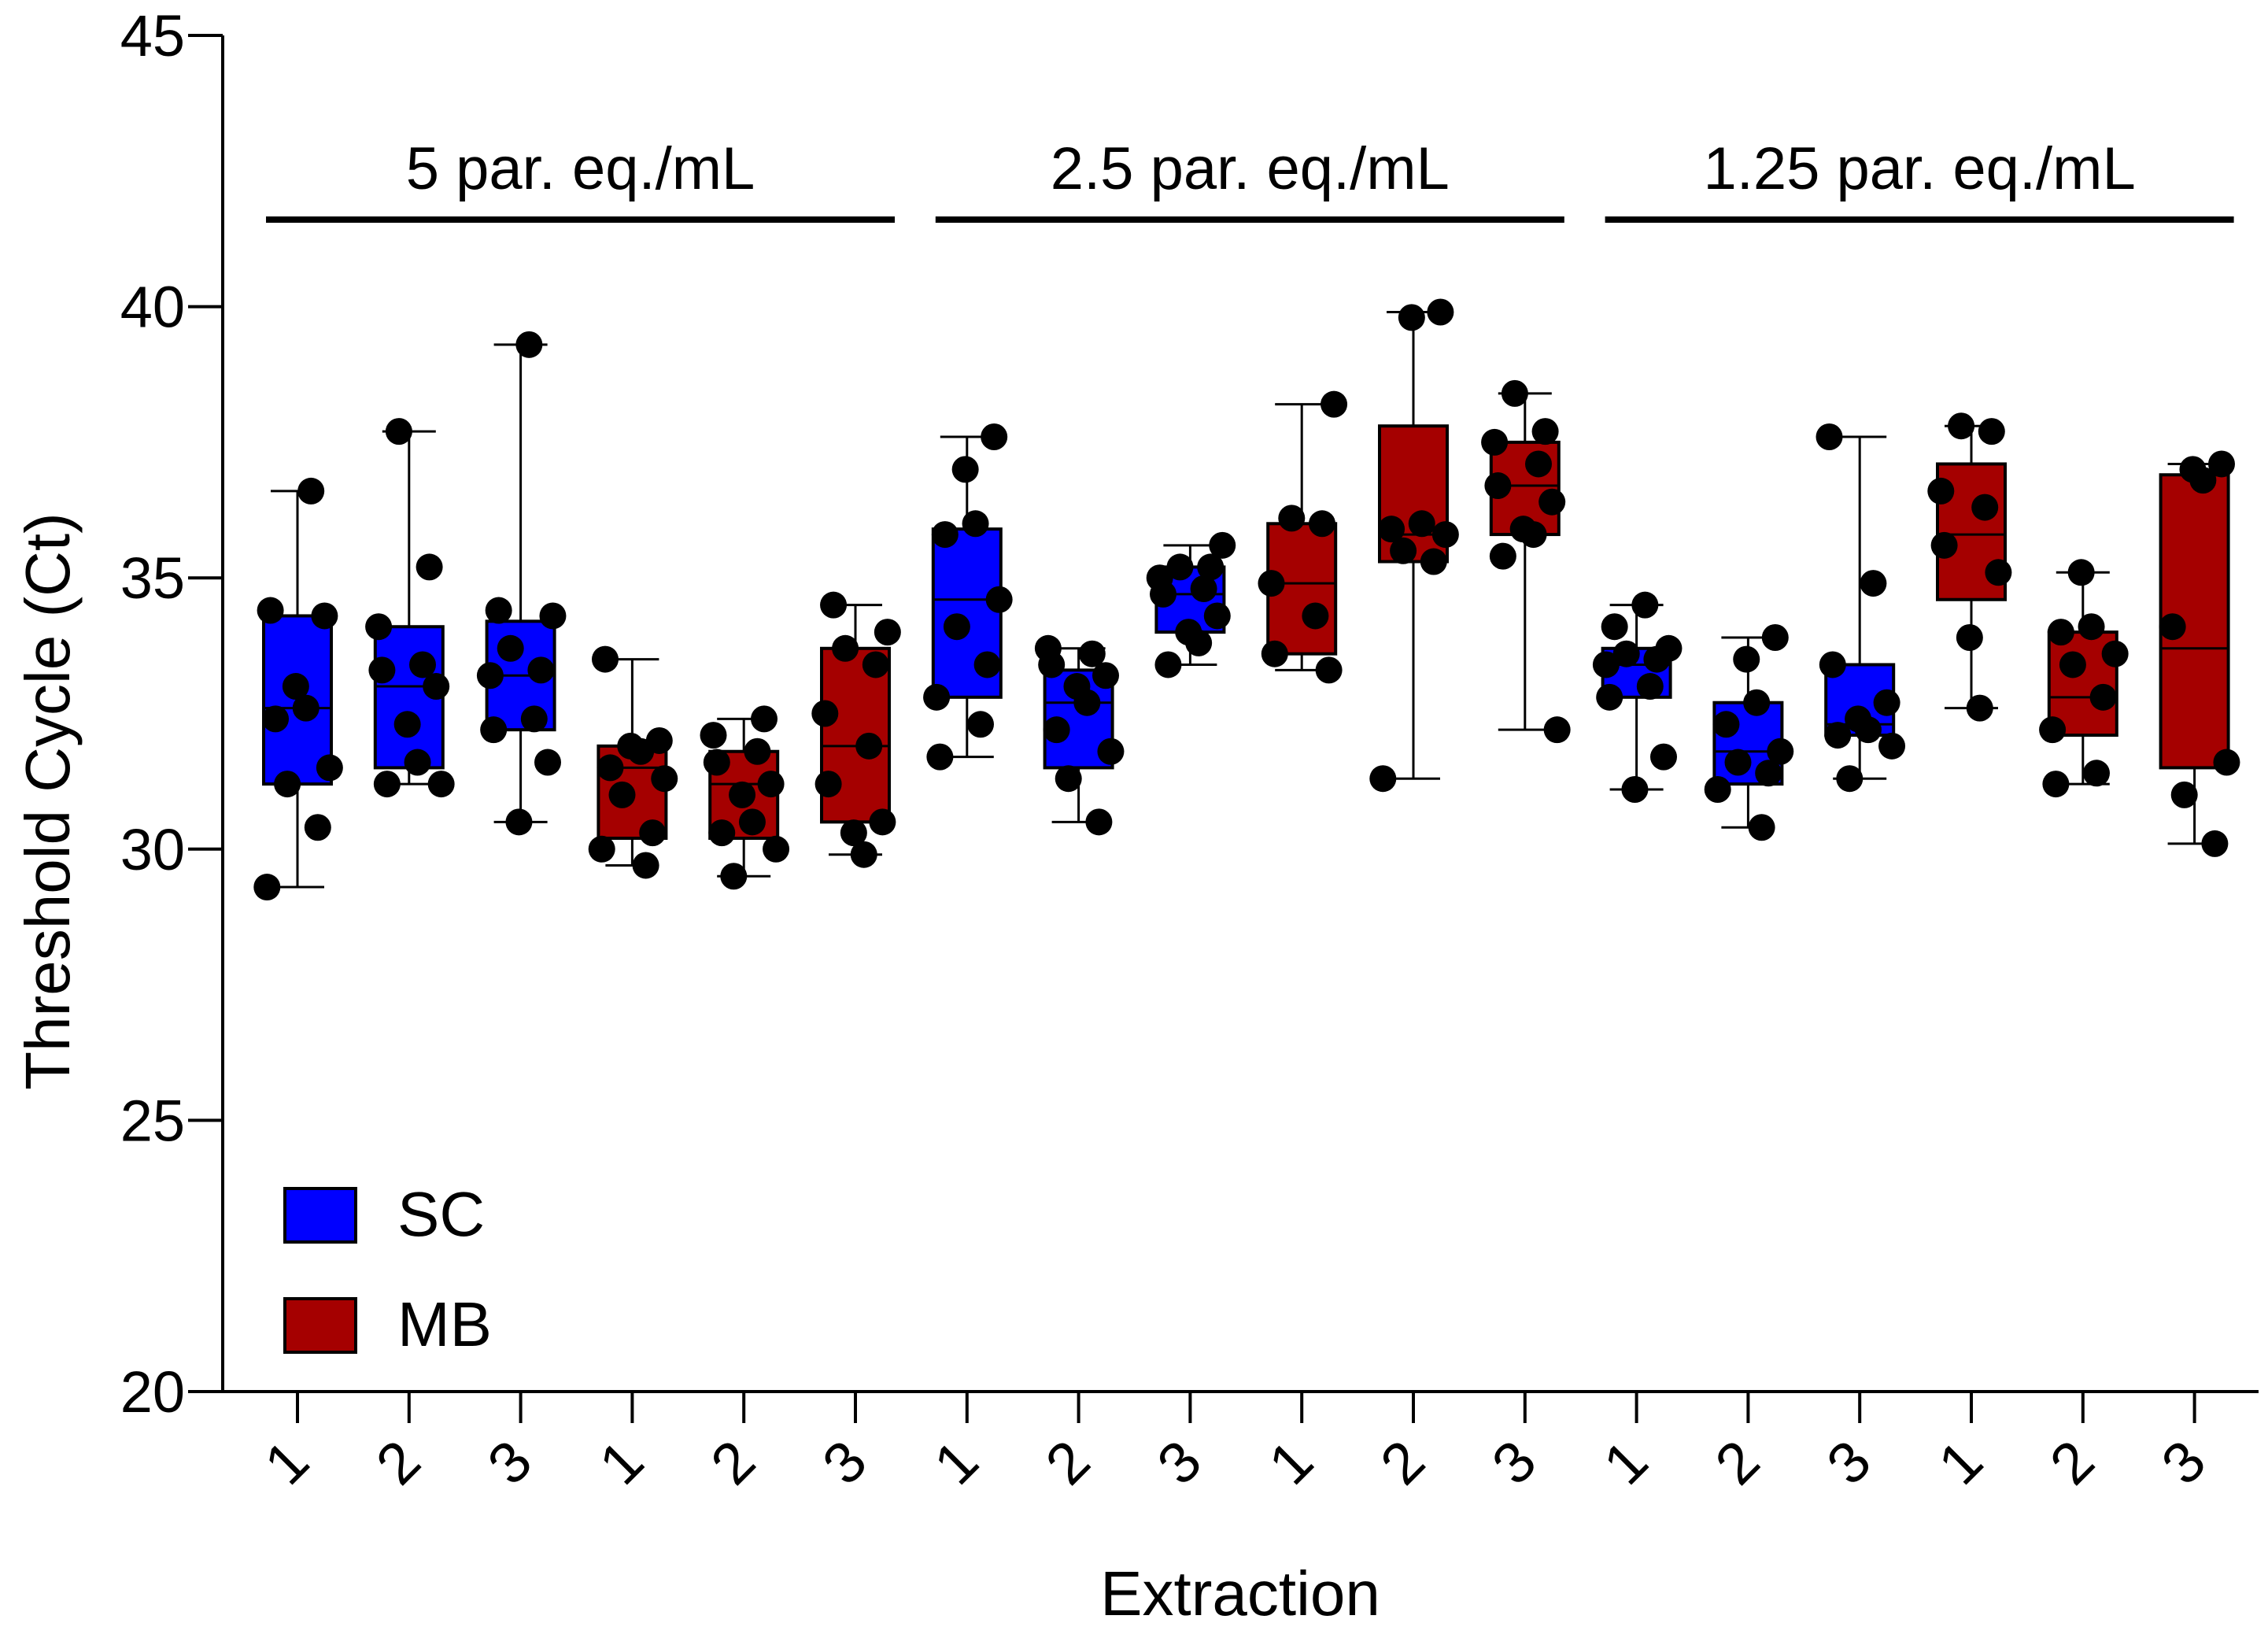 The width and height of the screenshot is (2268, 1634). Describe the element at coordinates (48, 801) in the screenshot. I see `y-axis-label: Threshold Cycle (Ct)` at that location.